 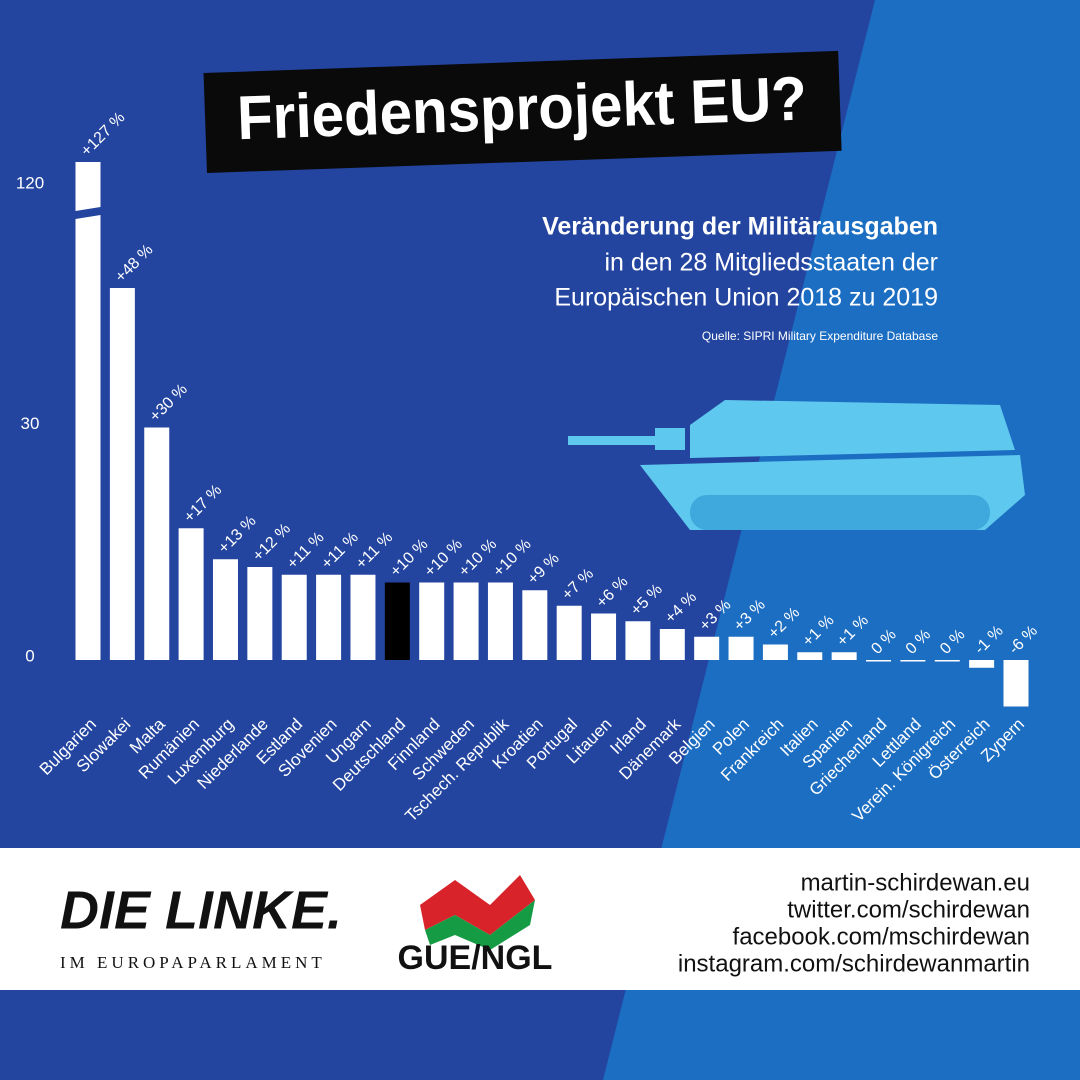 What do you see at coordinates (854, 963) in the screenshot?
I see `link: instagram.com/schirdewanmartin` at bounding box center [854, 963].